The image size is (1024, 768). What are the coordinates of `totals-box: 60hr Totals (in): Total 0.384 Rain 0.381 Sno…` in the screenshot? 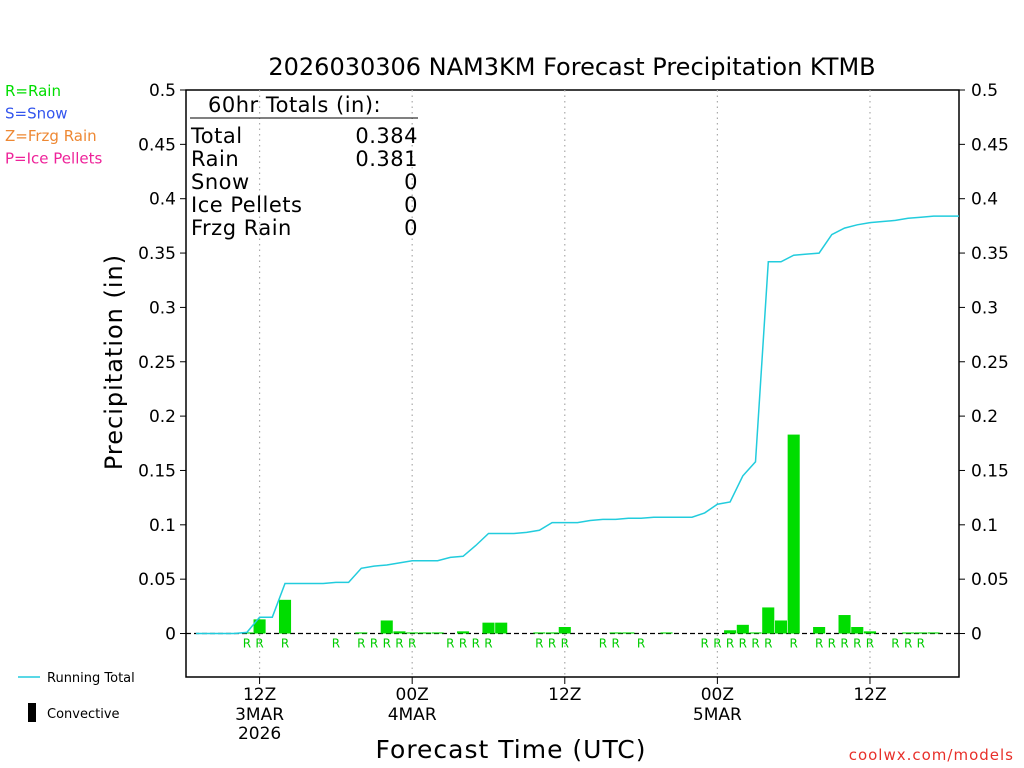 It's located at (304, 166).